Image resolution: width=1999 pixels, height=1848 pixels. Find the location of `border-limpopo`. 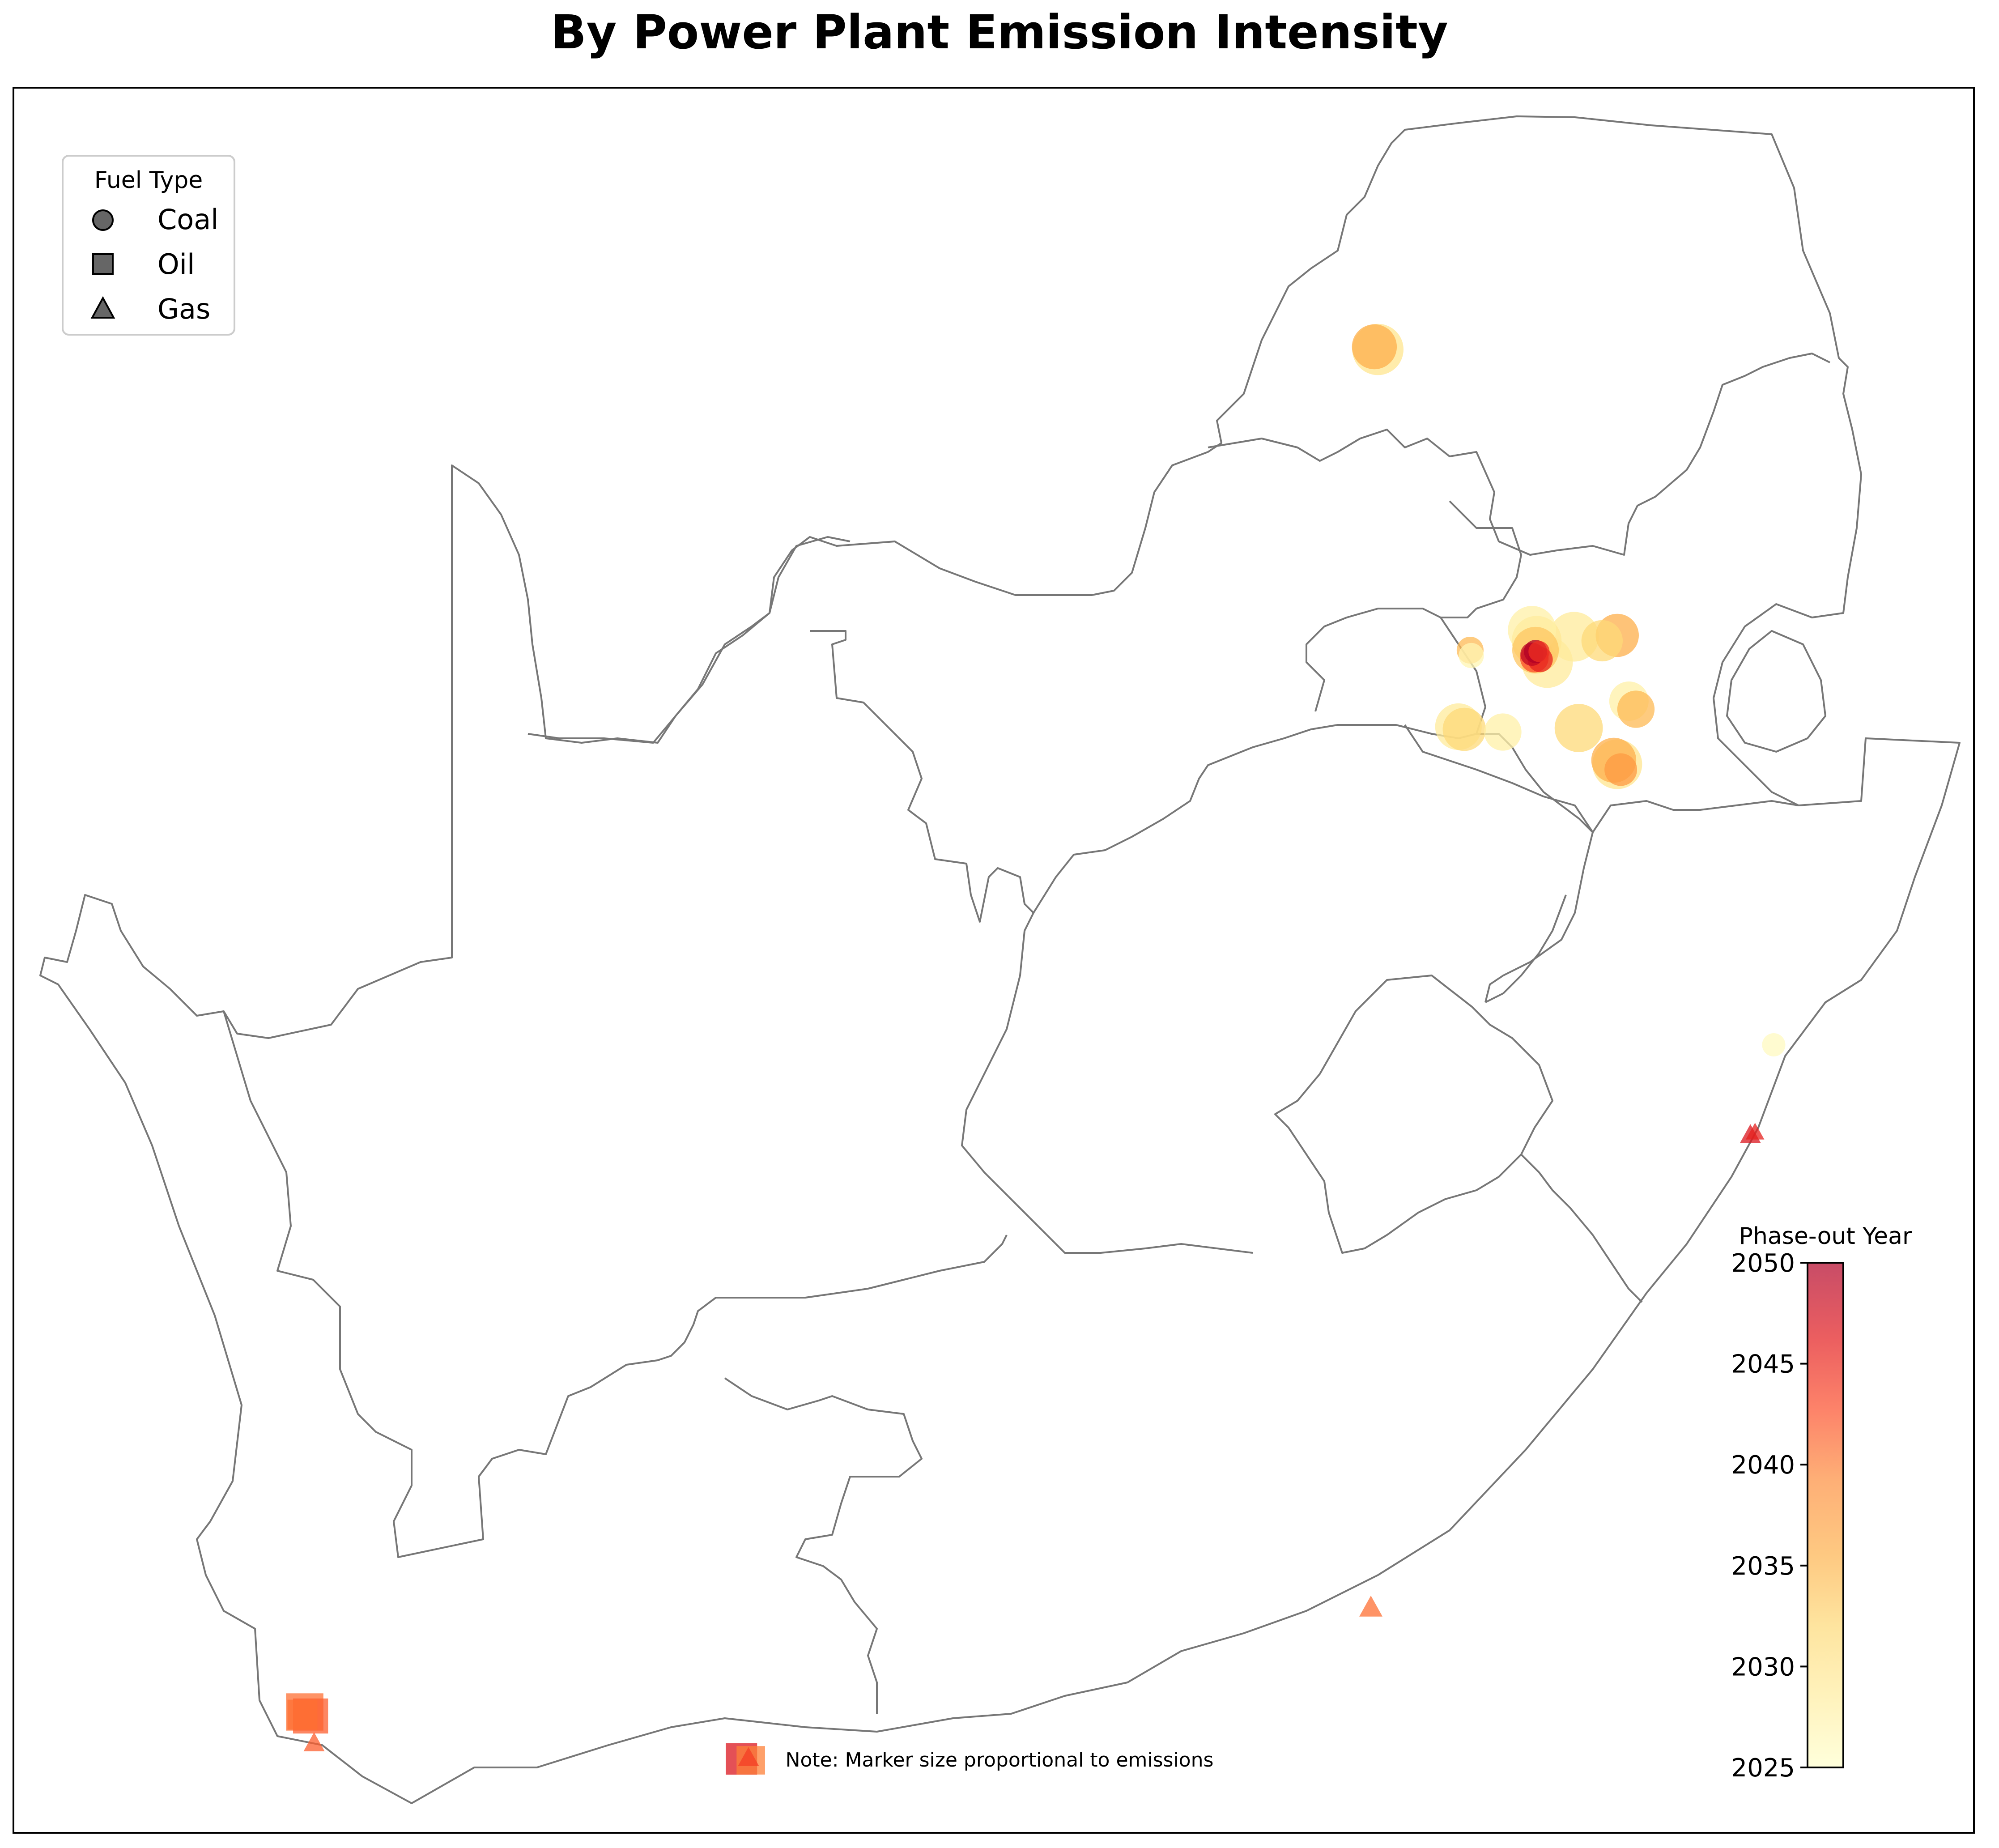

border-limpopo is located at coordinates (1519, 454).